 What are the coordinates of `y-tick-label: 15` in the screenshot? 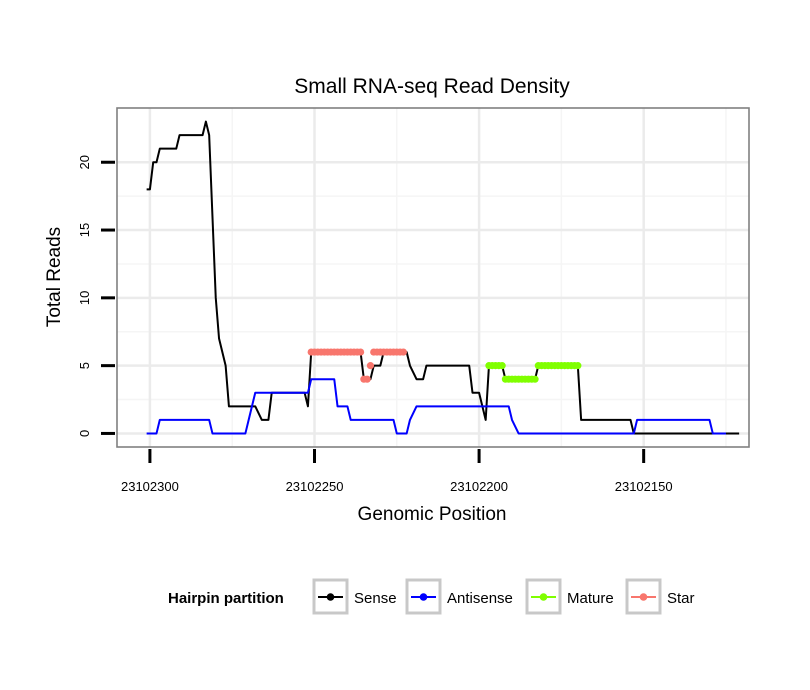 It's located at (84, 230).